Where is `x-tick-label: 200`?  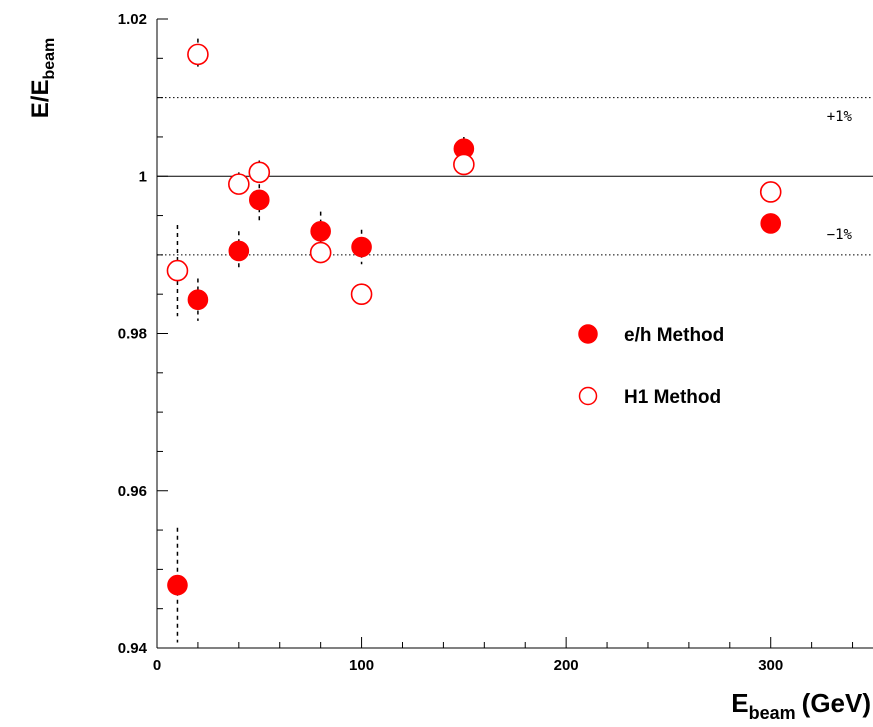
x-tick-label: 200 is located at coordinates (566, 665).